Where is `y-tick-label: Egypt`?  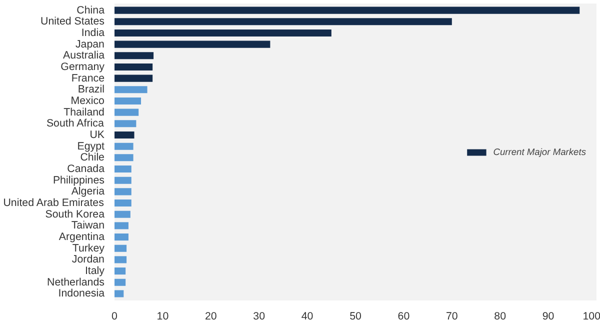
y-tick-label: Egypt is located at coordinates (91, 146).